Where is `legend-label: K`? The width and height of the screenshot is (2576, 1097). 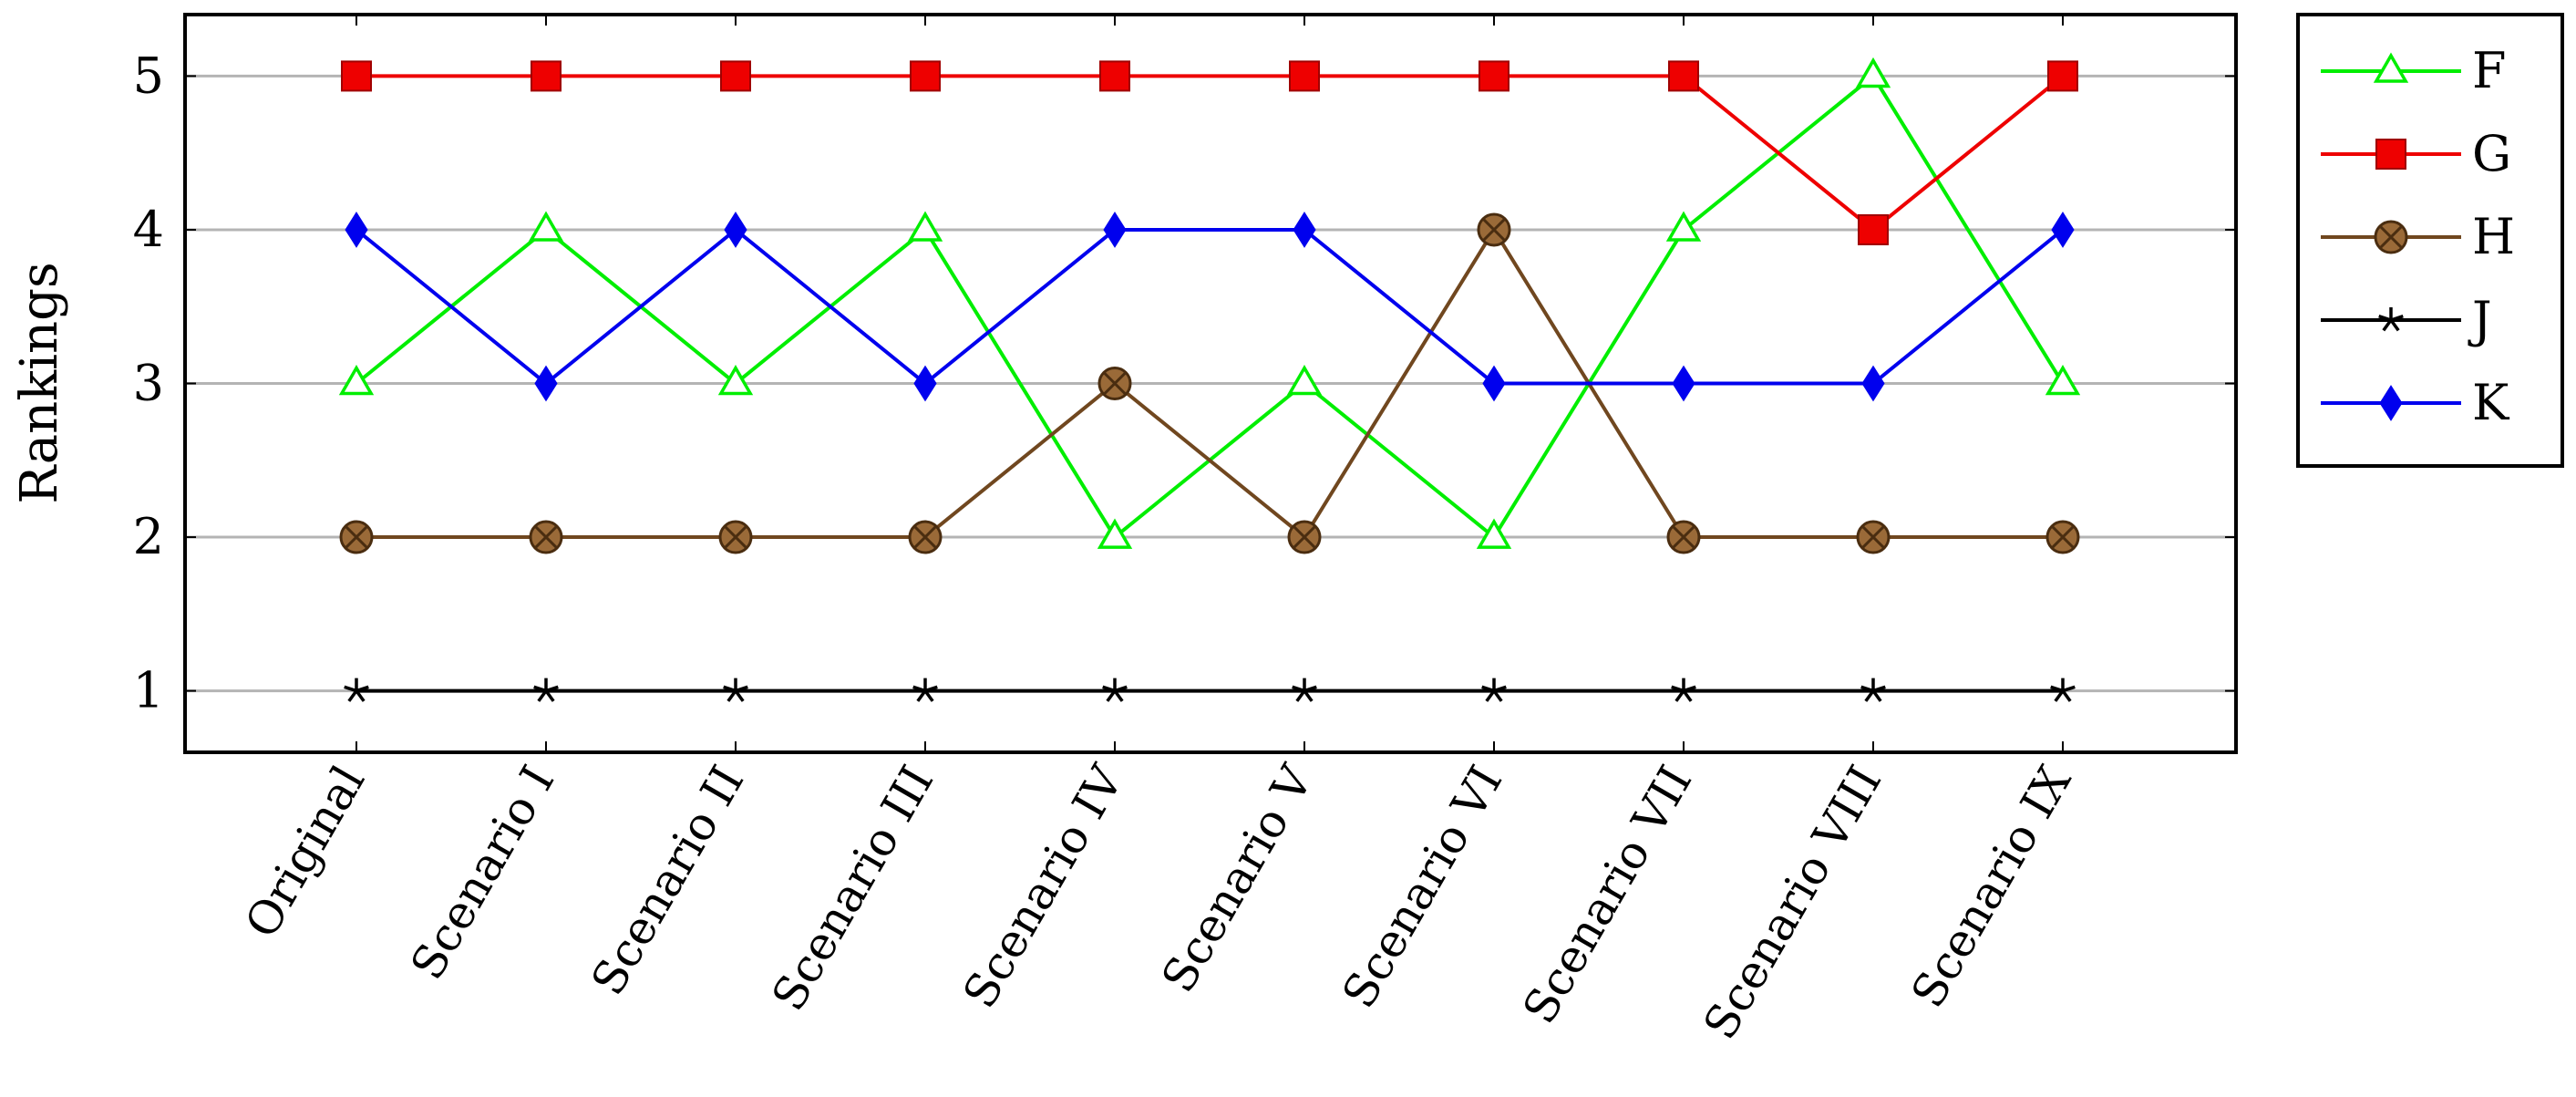
legend-label: K is located at coordinates (2491, 402).